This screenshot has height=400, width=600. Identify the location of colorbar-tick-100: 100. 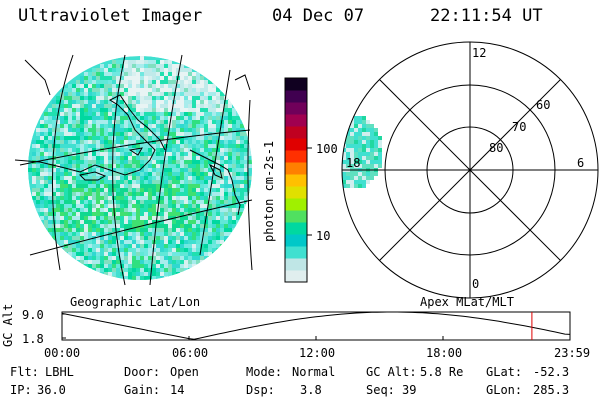
(327, 149).